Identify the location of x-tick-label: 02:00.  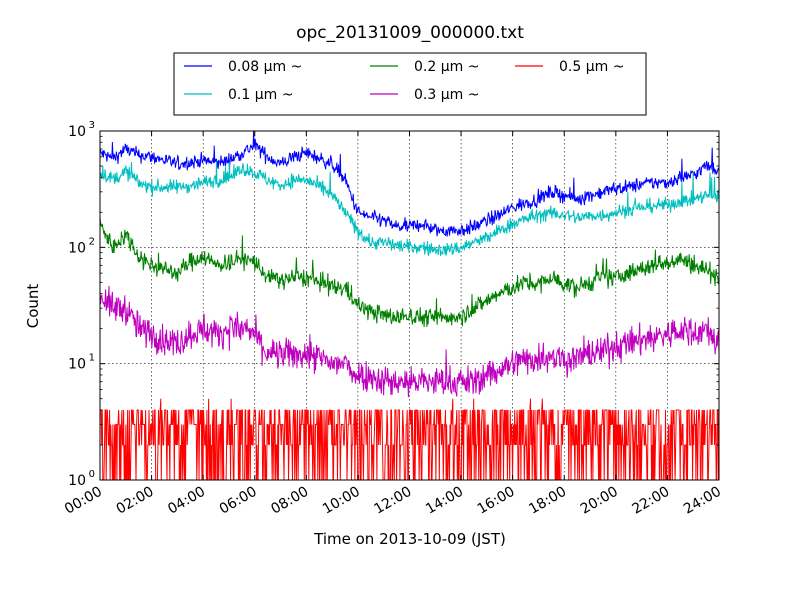
(135, 501).